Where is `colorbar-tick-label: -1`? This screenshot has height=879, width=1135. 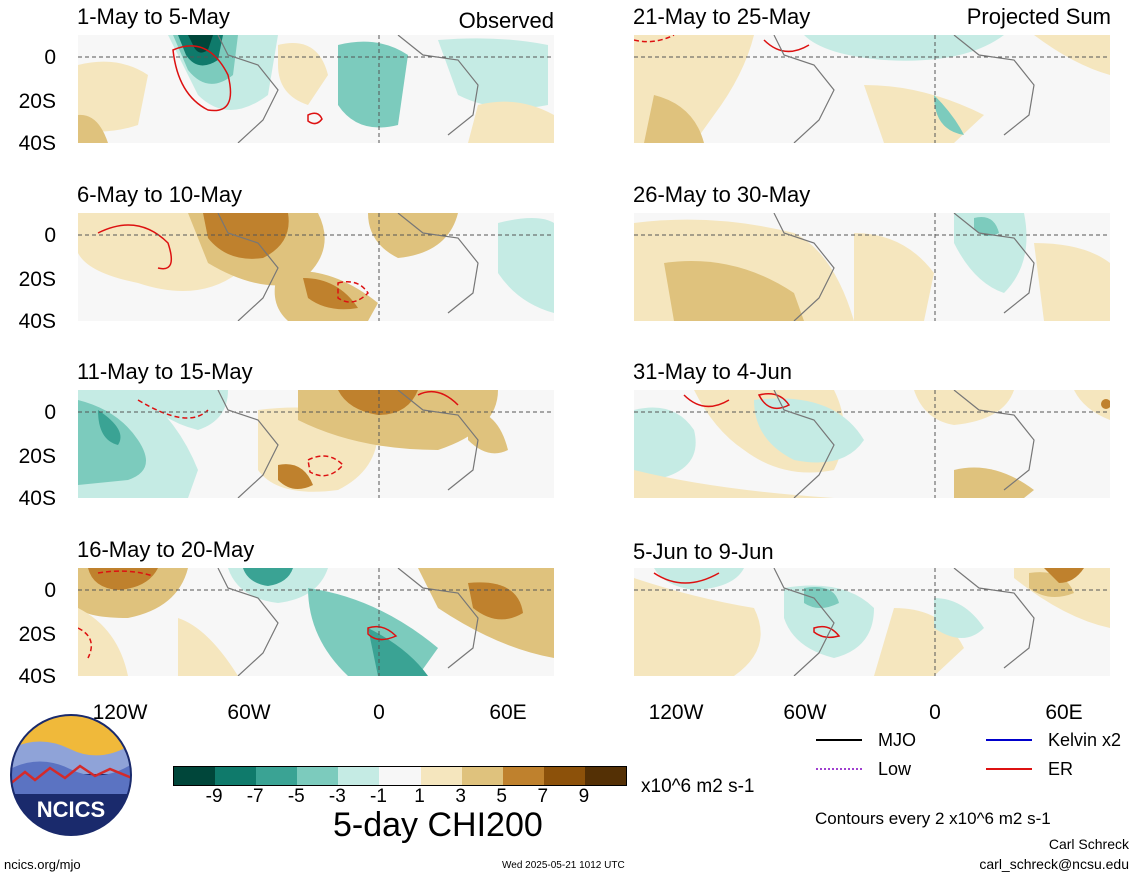
colorbar-tick-label: -1 is located at coordinates (378, 796).